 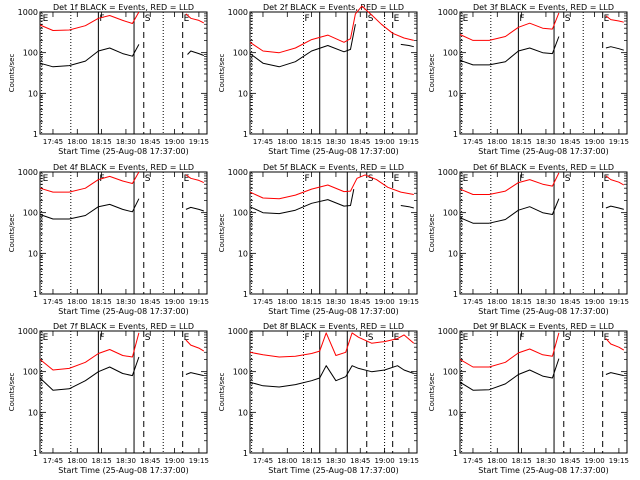 What do you see at coordinates (123, 167) in the screenshot?
I see `panel-title: Det 4f BLACK = Events, RED = LLD` at bounding box center [123, 167].